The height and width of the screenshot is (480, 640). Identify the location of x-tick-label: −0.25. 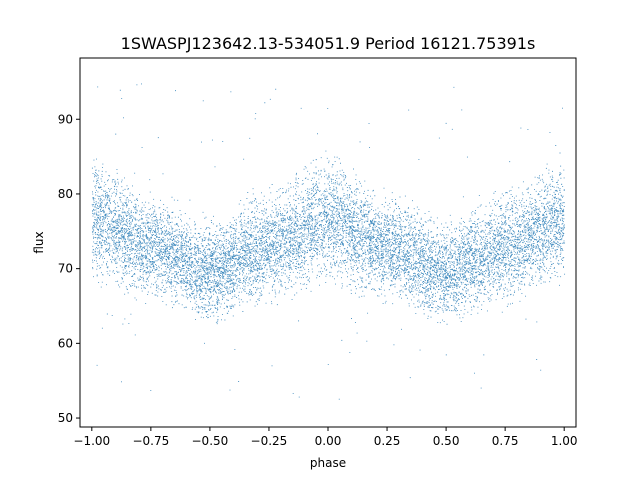
(269, 441).